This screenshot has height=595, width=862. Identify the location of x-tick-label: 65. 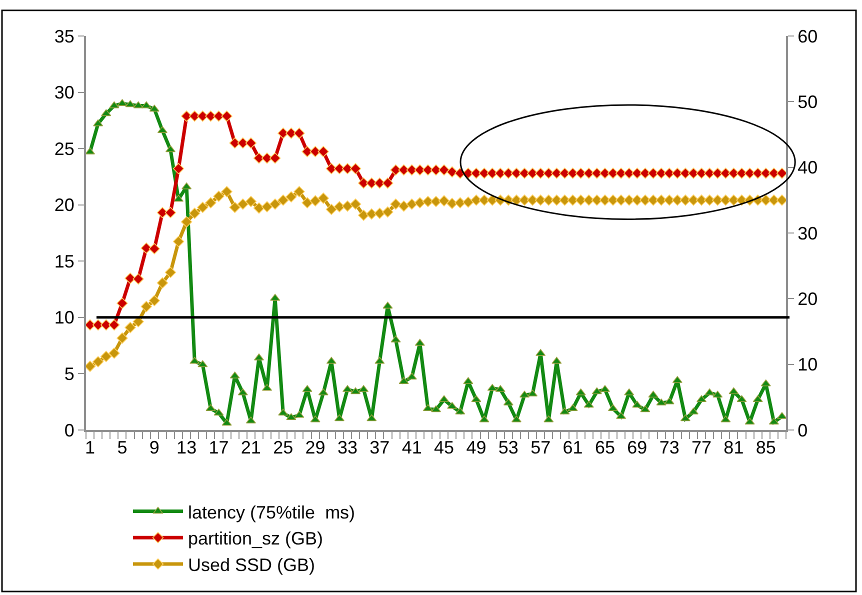
(604, 448).